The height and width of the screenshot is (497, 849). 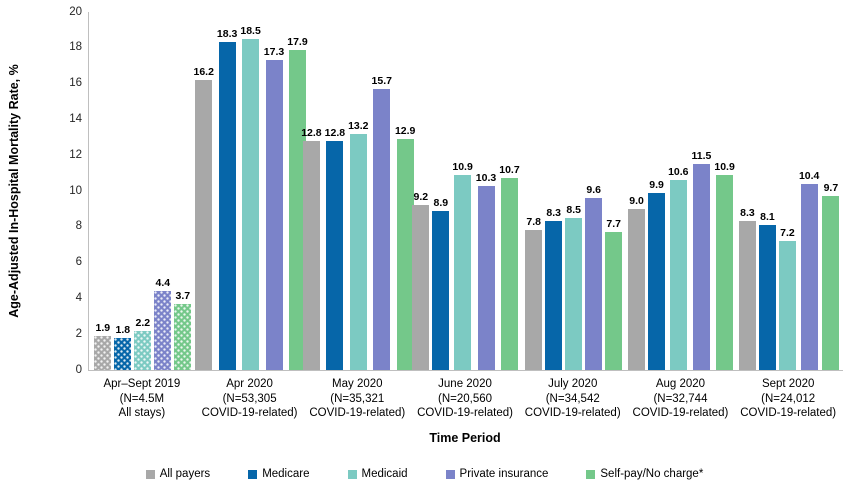 I want to click on bar-value-label: 2.2, so click(x=143, y=322).